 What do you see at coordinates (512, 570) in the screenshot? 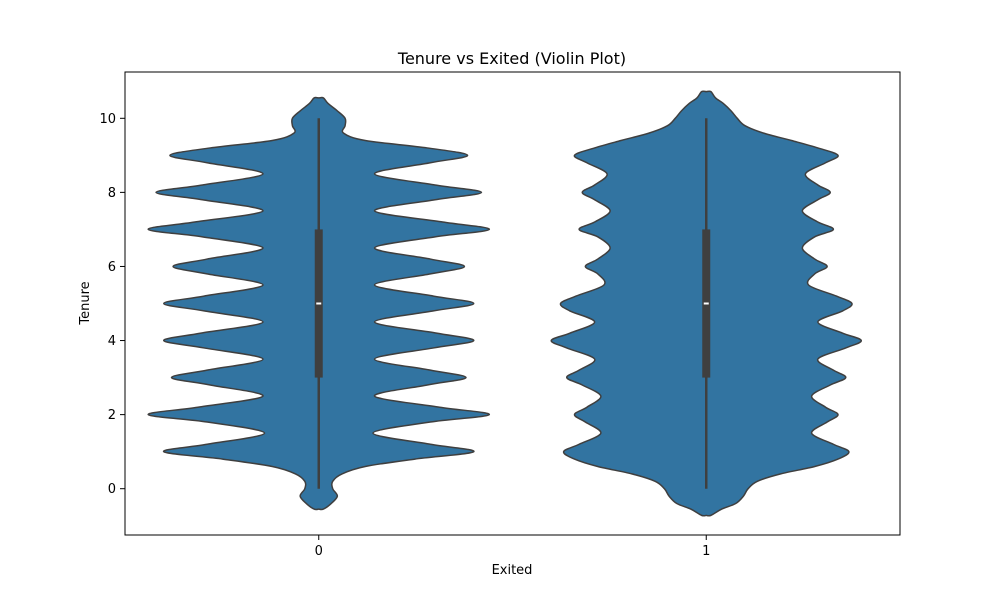
I see `x-axis-label: Exited` at bounding box center [512, 570].